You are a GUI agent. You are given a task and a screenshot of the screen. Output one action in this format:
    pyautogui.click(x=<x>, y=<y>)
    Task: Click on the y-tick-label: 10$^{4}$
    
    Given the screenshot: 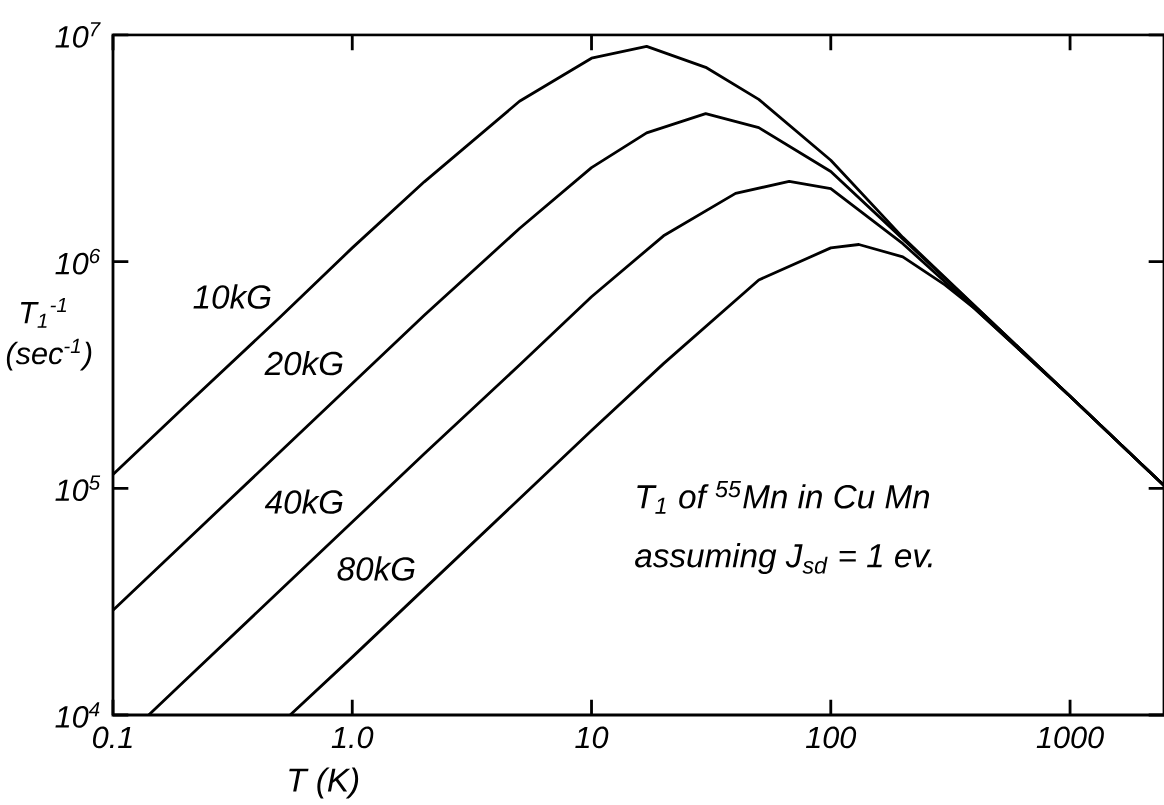 What is the action you would take?
    pyautogui.click(x=77, y=715)
    